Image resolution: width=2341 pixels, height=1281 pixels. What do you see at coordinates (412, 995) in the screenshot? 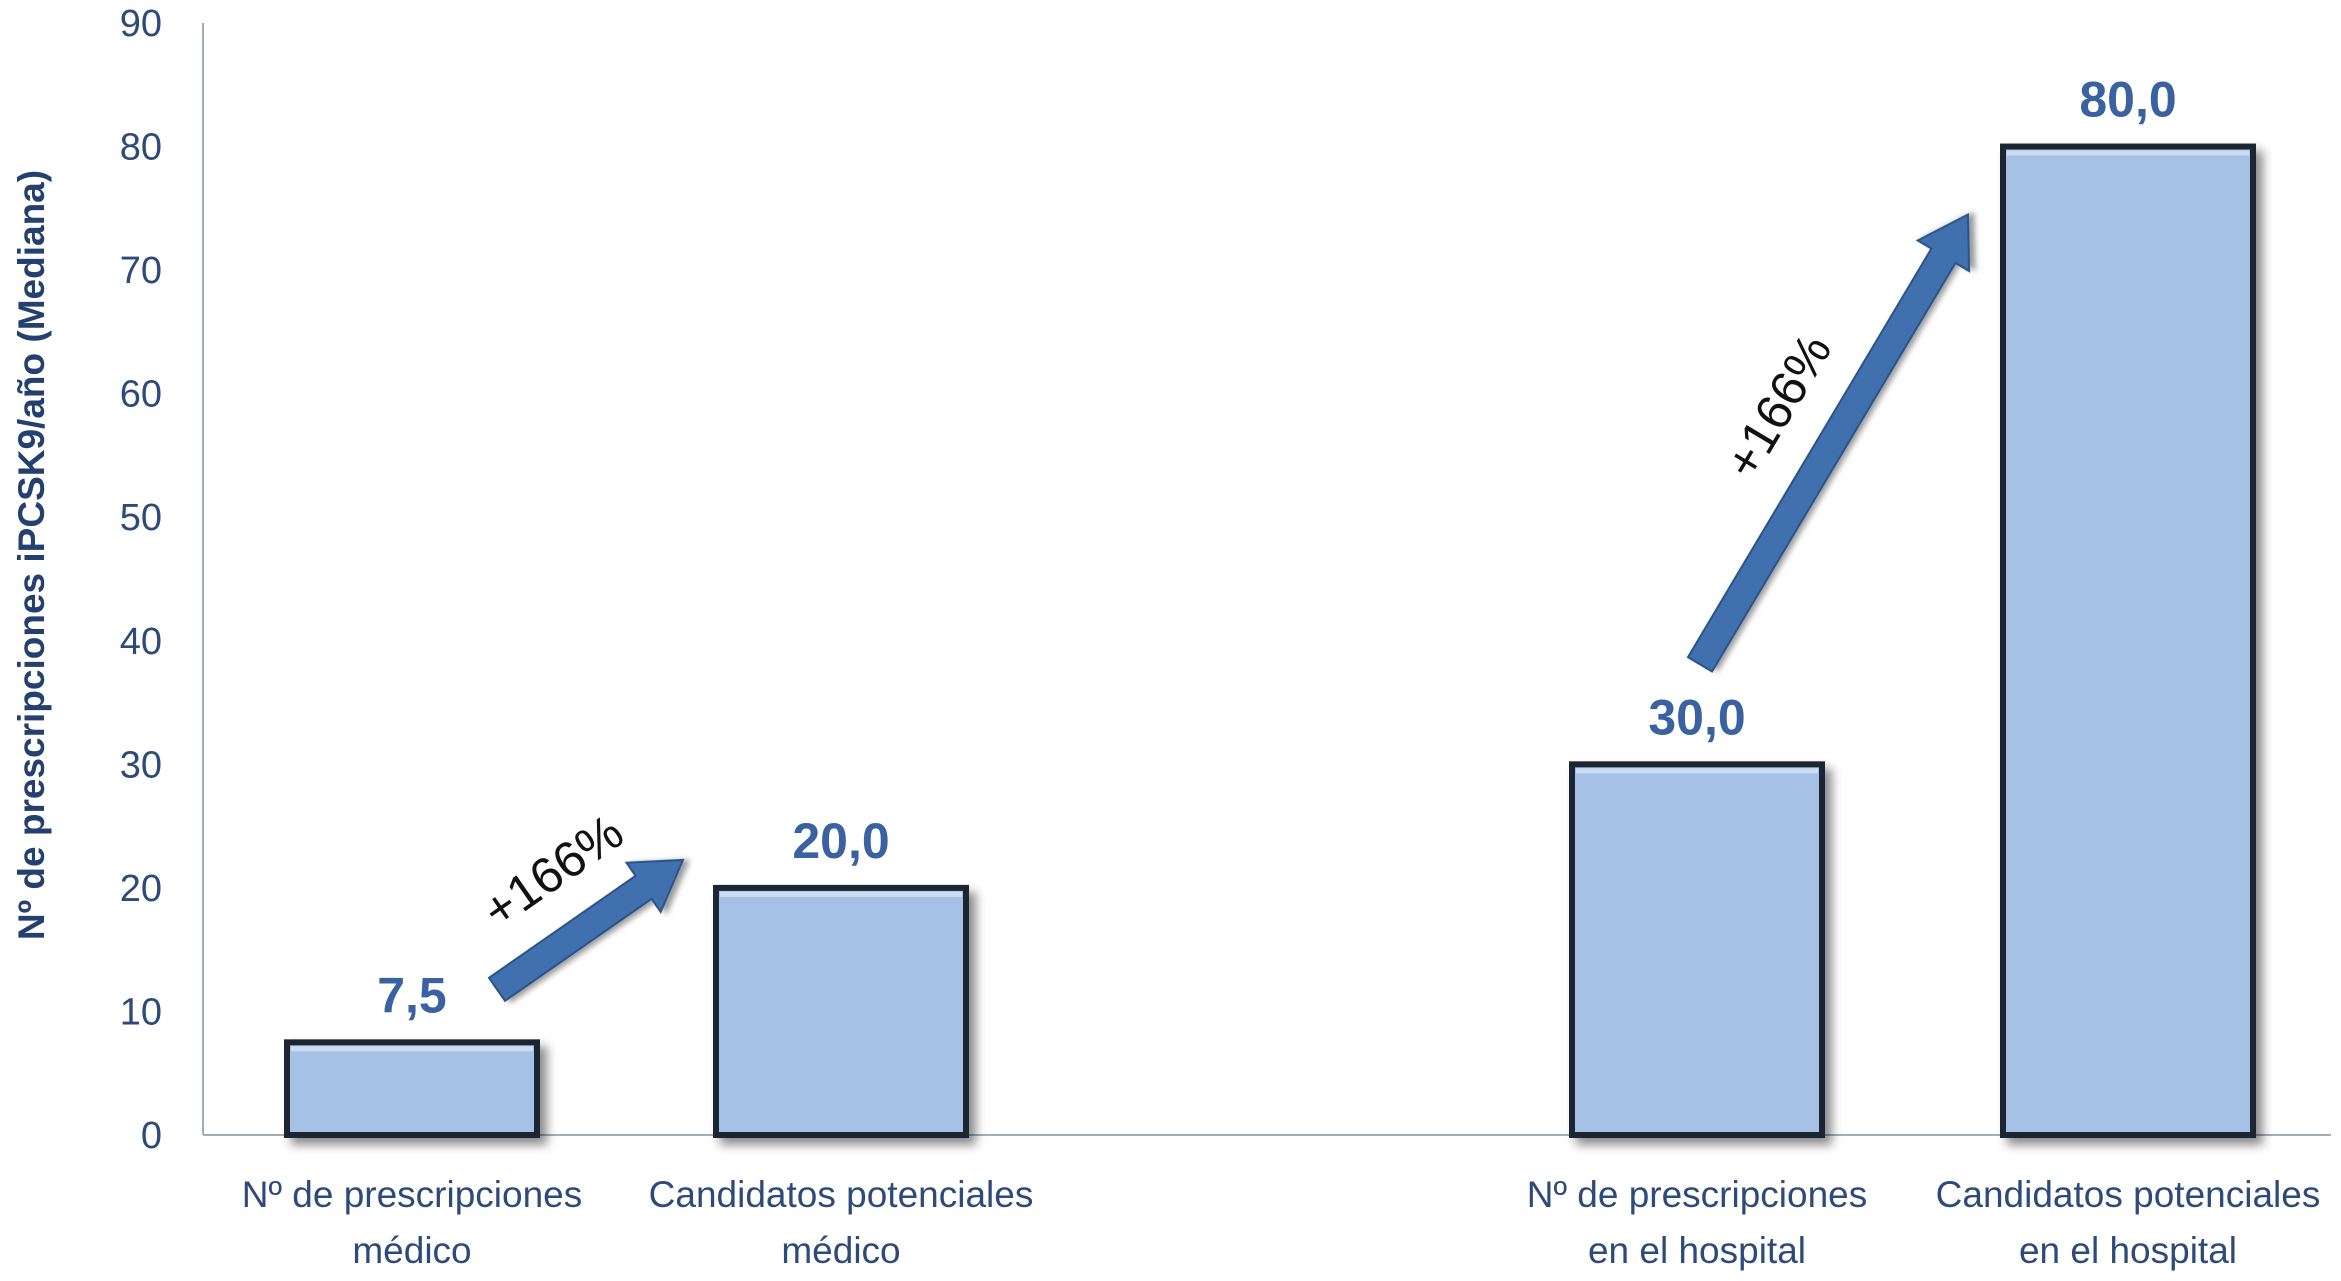
I see `data-label: 7,5` at bounding box center [412, 995].